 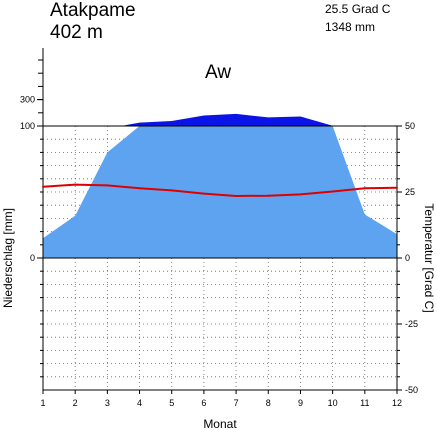 What do you see at coordinates (350, 27) in the screenshot?
I see `annual-precipitation: 1348 mm` at bounding box center [350, 27].